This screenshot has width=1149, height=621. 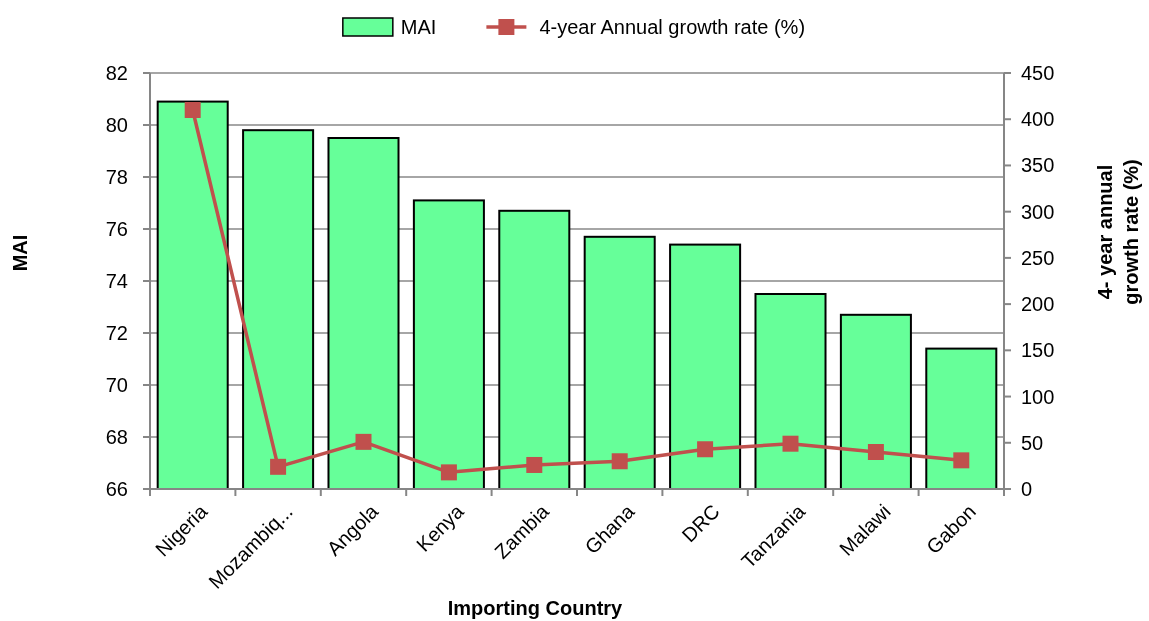 What do you see at coordinates (116, 229) in the screenshot?
I see `y-tick-label: 76` at bounding box center [116, 229].